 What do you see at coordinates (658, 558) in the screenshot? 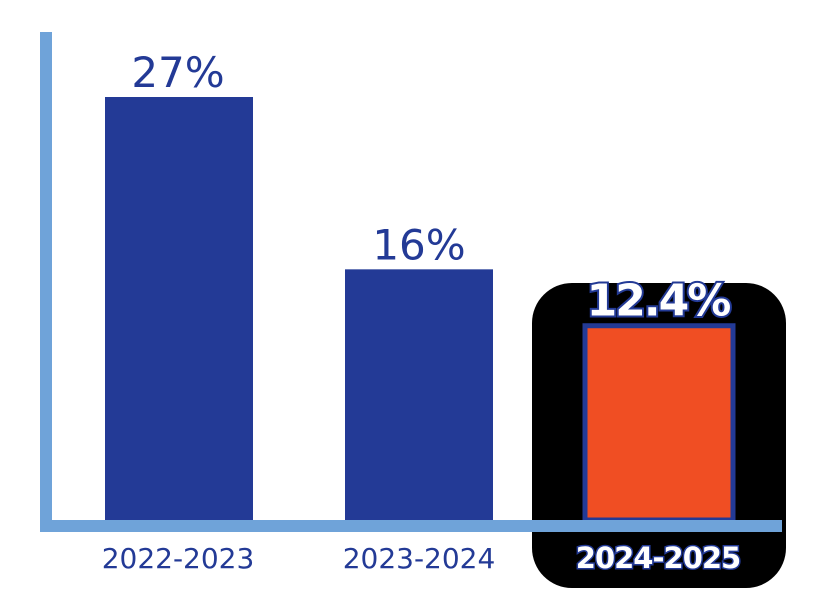
I see `category-label-2024-2025: 2024-2025` at bounding box center [658, 558].